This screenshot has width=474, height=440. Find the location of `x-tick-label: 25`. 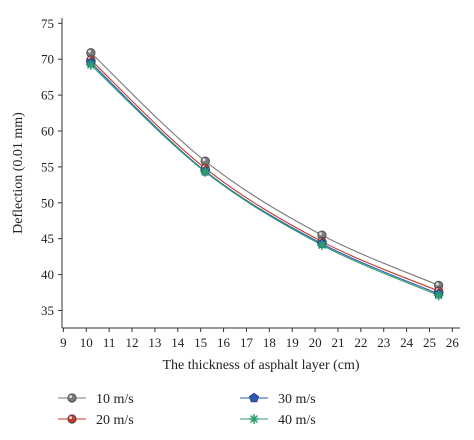

x-tick-label: 25 is located at coordinates (429, 342).